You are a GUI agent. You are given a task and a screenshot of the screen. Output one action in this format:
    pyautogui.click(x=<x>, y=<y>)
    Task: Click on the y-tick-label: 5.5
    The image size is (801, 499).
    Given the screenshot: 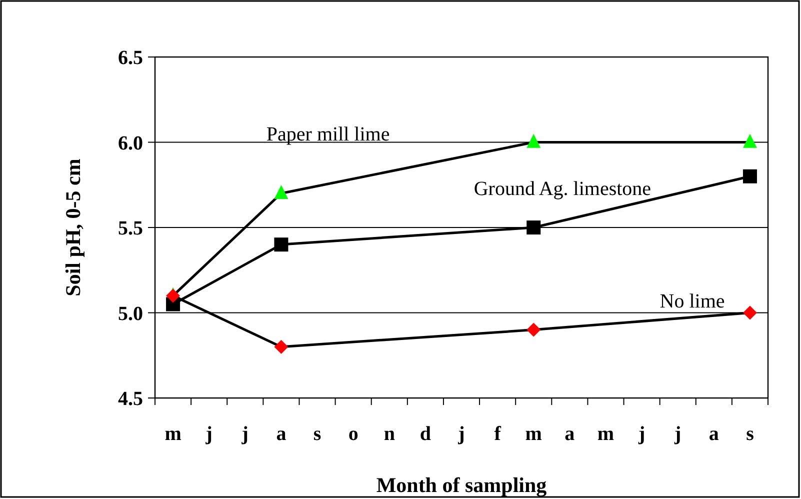 What is the action you would take?
    pyautogui.click(x=130, y=229)
    